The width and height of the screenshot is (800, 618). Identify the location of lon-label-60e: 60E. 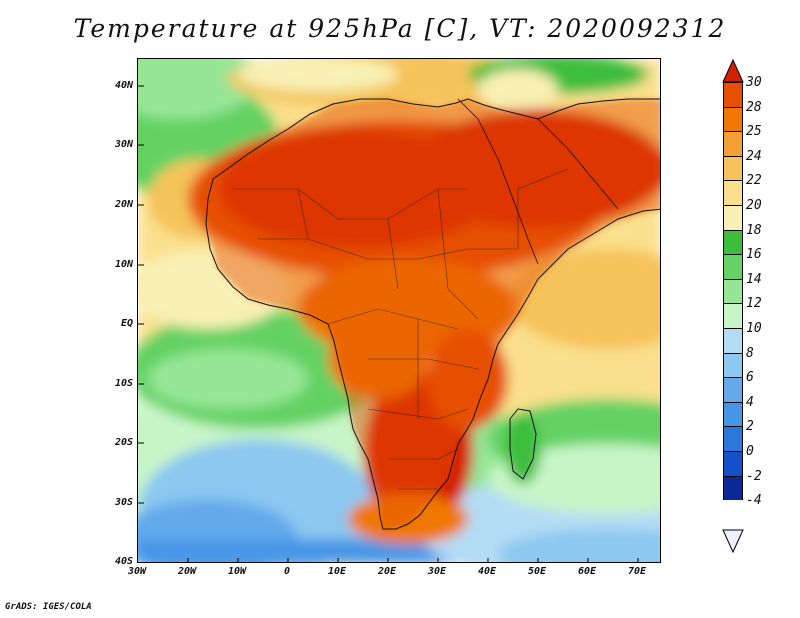
(587, 571).